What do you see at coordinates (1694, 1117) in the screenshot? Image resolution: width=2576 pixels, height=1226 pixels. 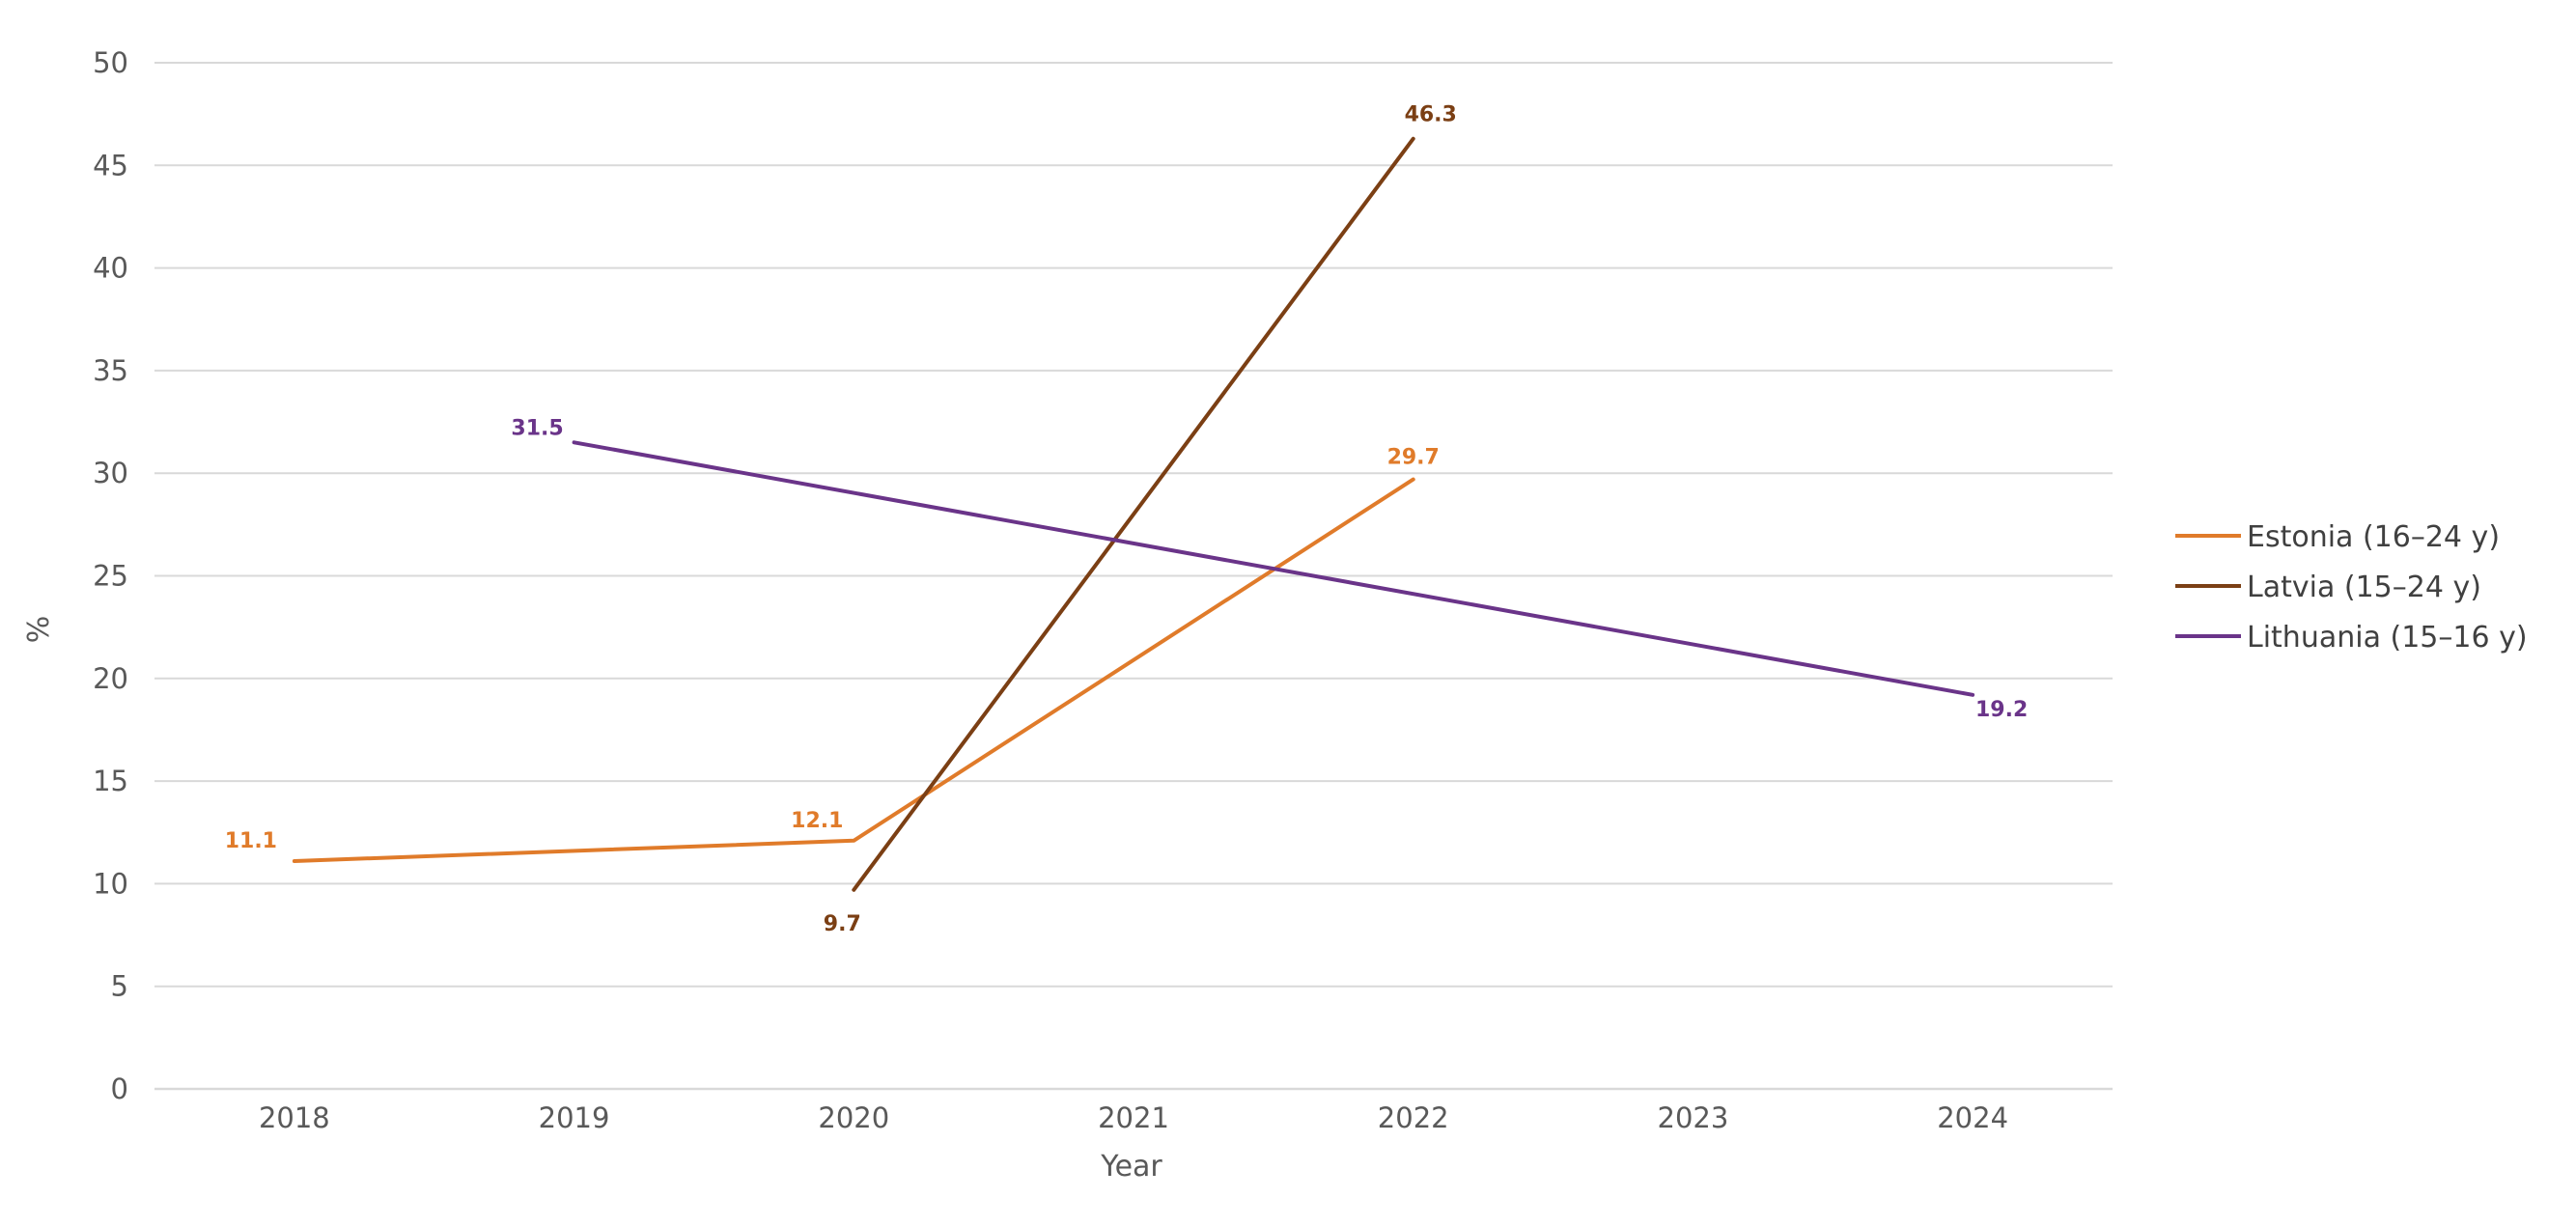 I see `x-tick-label: 2023` at bounding box center [1694, 1117].